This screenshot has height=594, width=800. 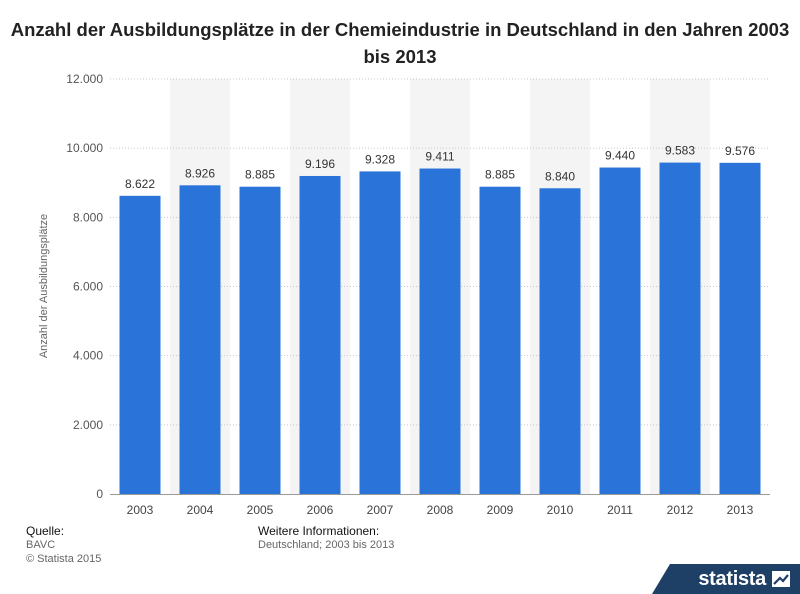 I want to click on info-text: Deutschland; 2003 bis 2013, so click(x=326, y=545).